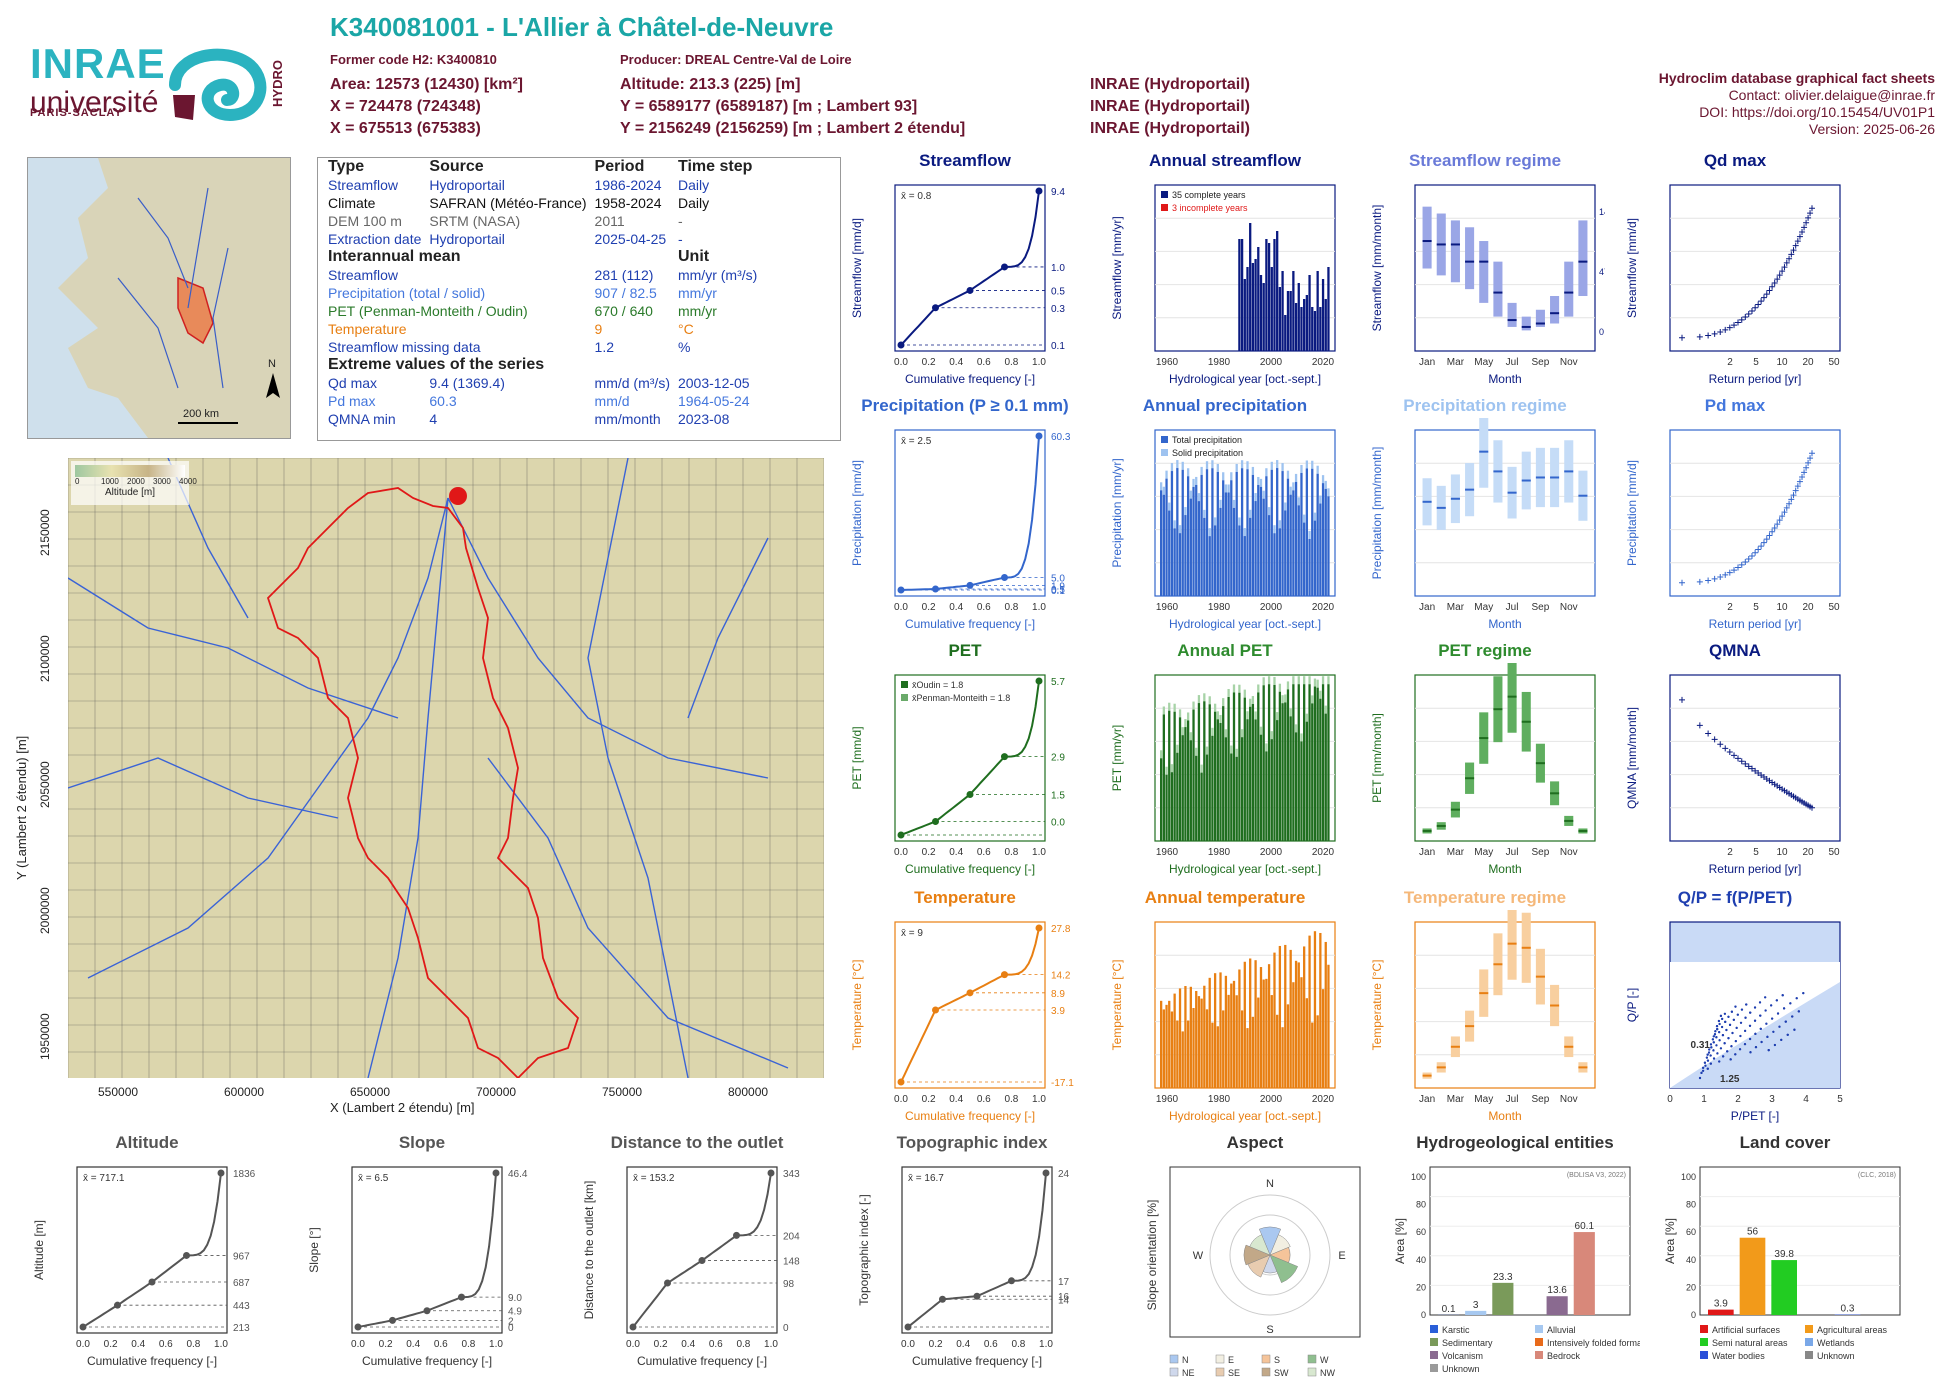 The height and width of the screenshot is (1386, 1960). I want to click on chart-title: Pd max, so click(1735, 405).